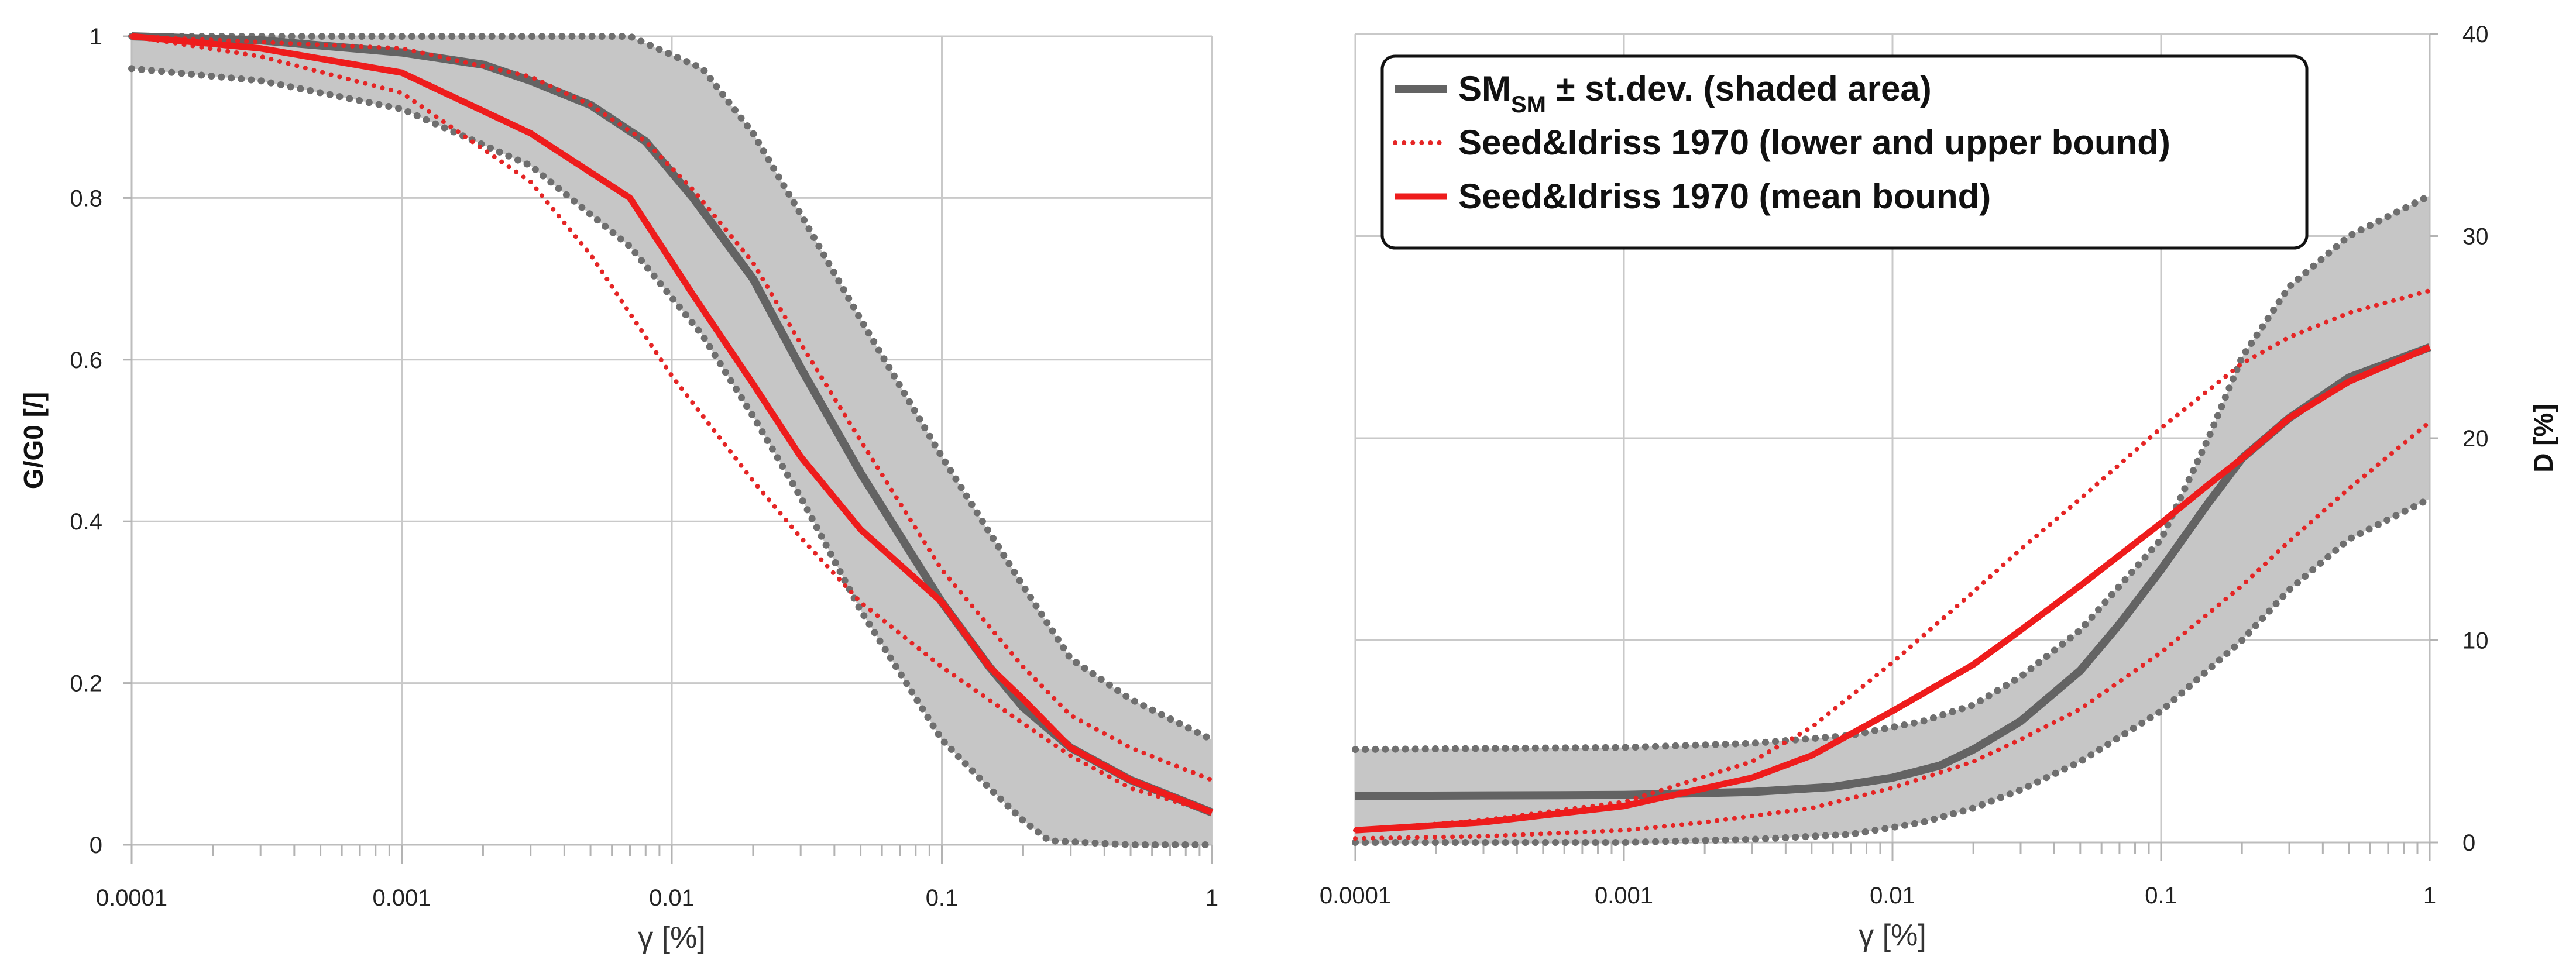 This screenshot has width=2576, height=977. What do you see at coordinates (96, 845) in the screenshot?
I see `chart0-y-tick-label: 0` at bounding box center [96, 845].